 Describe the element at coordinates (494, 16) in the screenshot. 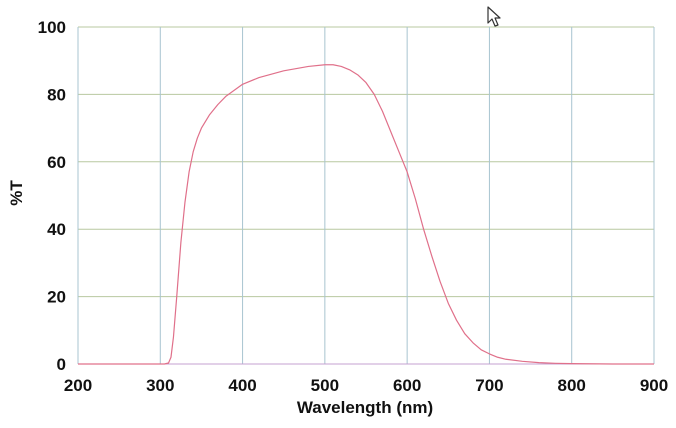

I see `mouse-pointer-icon` at that location.